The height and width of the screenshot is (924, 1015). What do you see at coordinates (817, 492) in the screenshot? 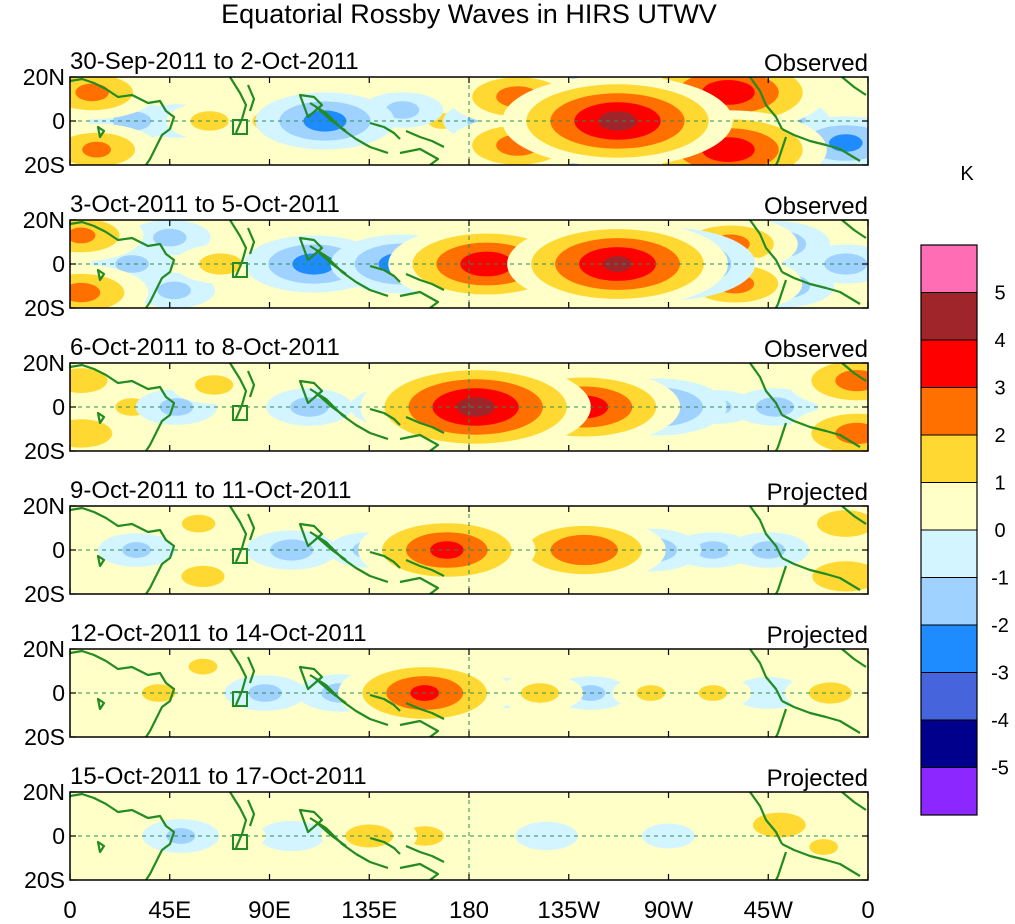
I see `panel-status-label: Projected` at bounding box center [817, 492].